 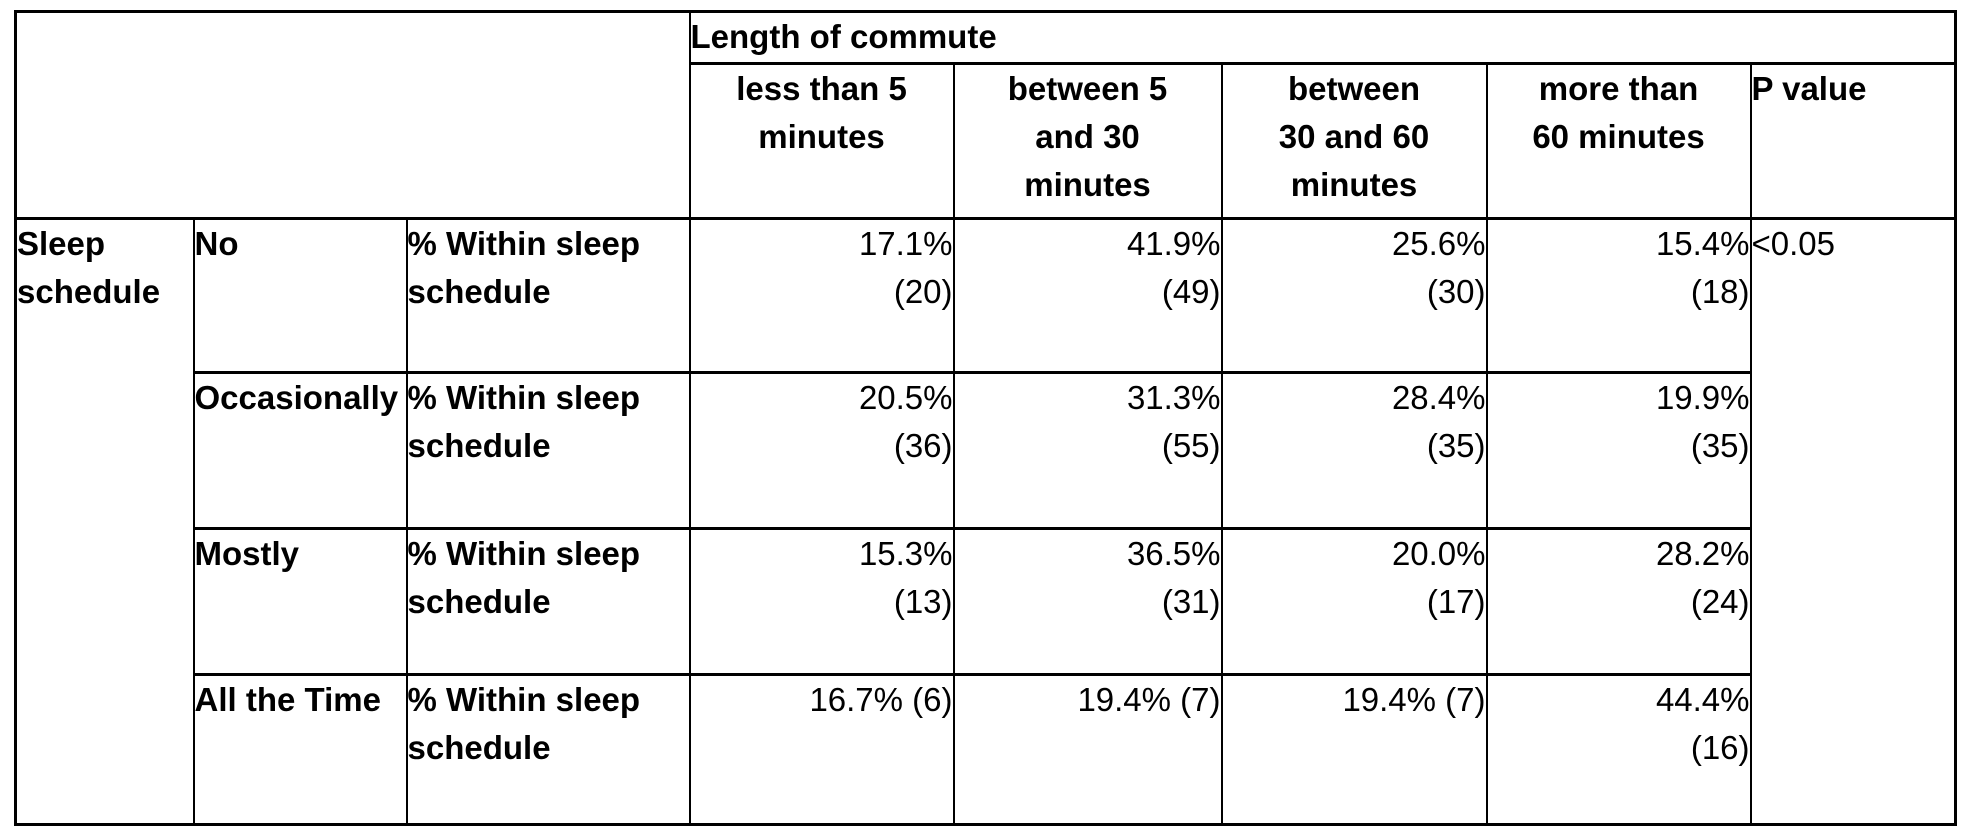 I want to click on value-cell: 28.4% (35), so click(x=1354, y=450).